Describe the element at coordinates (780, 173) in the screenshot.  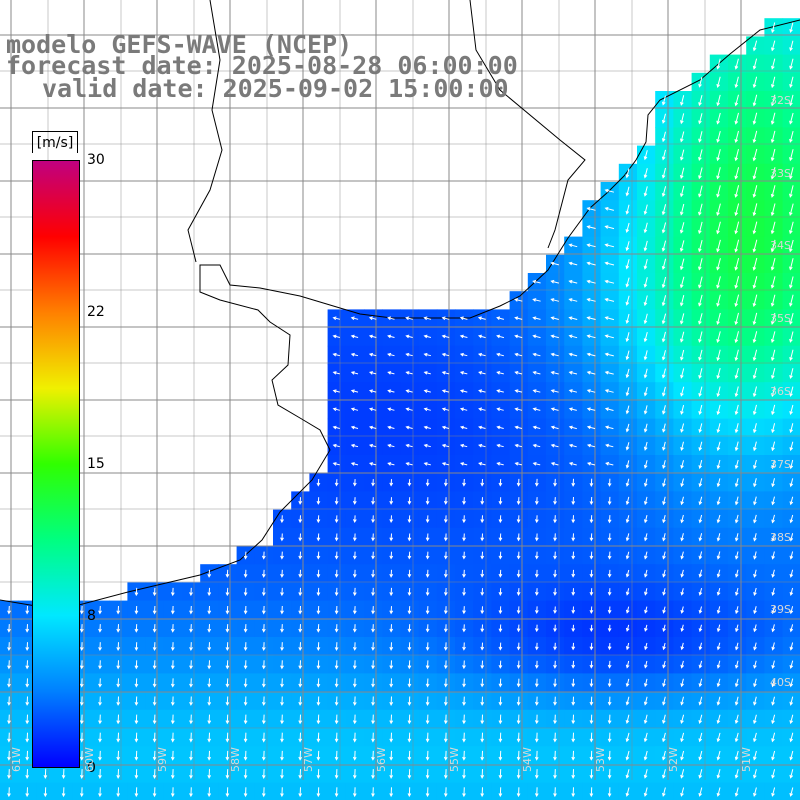
I see `lat-label: 33S` at that location.